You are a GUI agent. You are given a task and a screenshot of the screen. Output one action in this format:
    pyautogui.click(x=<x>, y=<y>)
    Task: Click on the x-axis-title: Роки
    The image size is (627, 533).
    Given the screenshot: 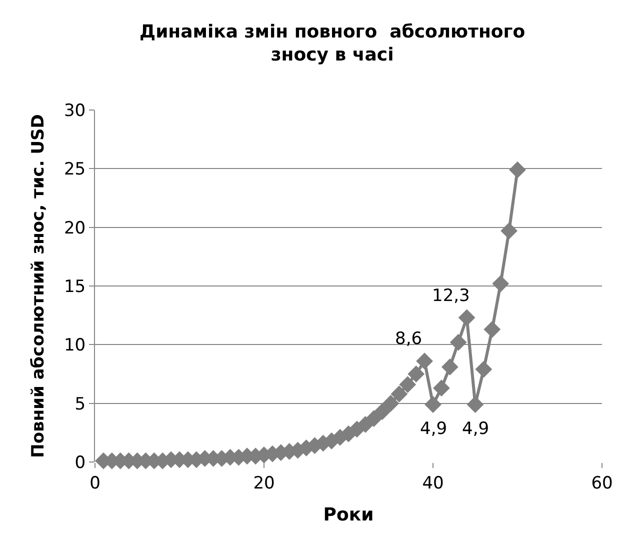 What is the action you would take?
    pyautogui.click(x=348, y=515)
    